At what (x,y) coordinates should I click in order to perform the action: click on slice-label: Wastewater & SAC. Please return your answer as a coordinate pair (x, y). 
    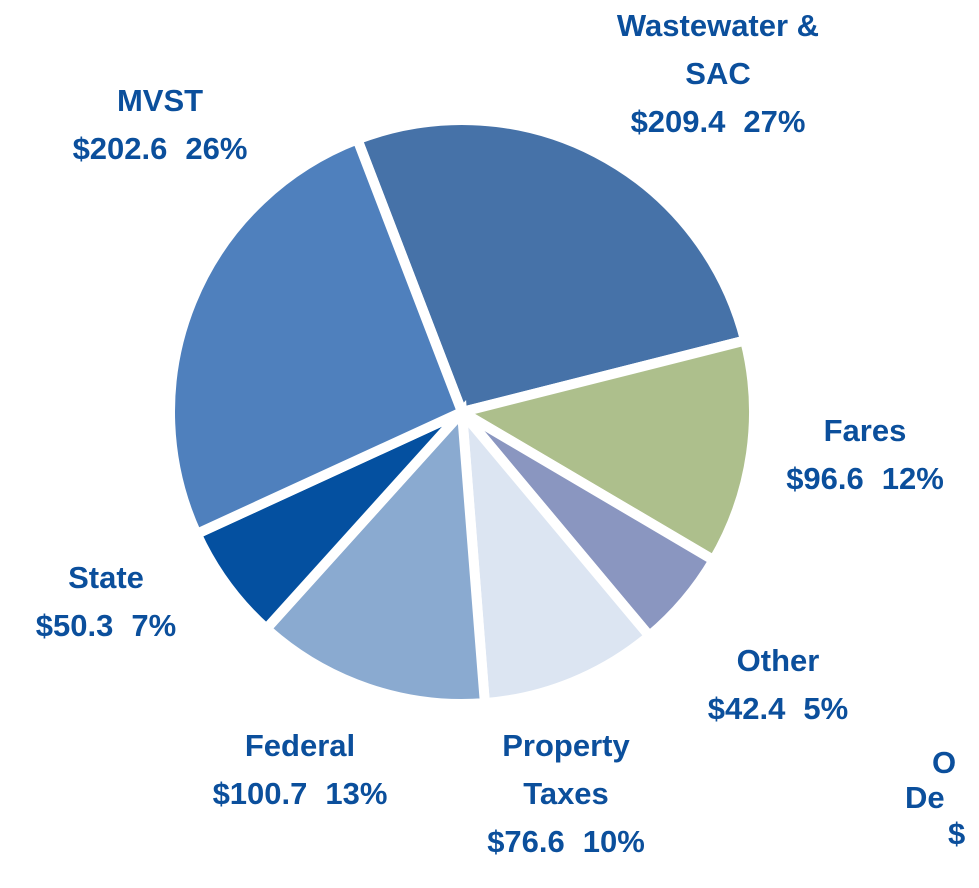
    Looking at the image, I should click on (718, 49).